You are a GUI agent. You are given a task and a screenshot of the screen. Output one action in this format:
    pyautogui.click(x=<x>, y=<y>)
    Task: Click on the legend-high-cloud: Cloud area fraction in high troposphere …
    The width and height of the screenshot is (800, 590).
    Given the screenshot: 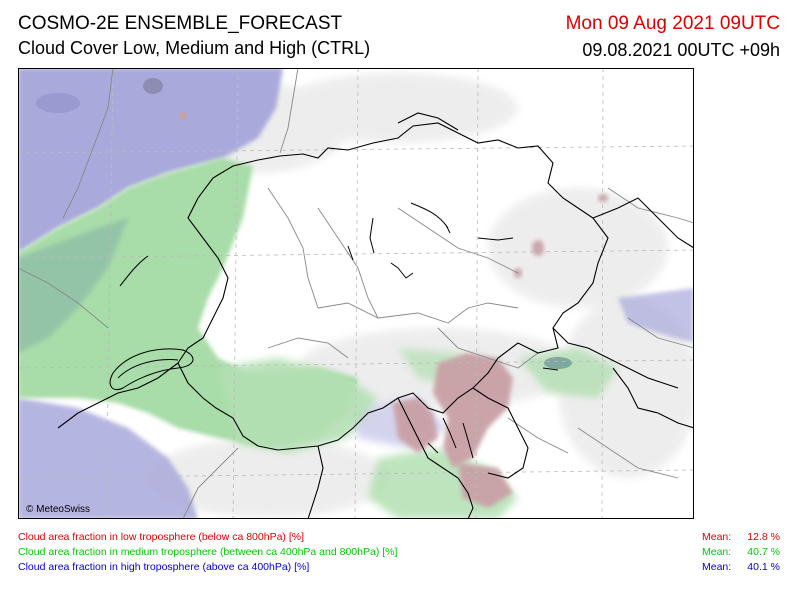 What is the action you would take?
    pyautogui.click(x=164, y=567)
    